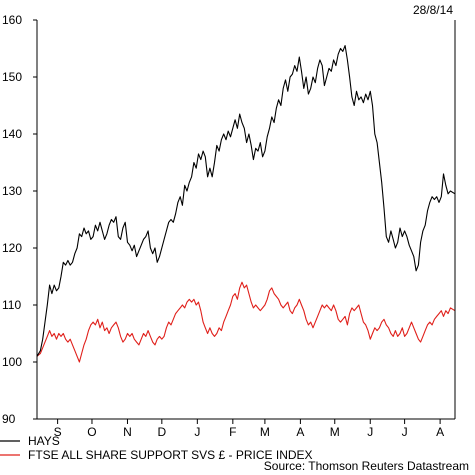 The height and width of the screenshot is (475, 475). I want to click on source-label: Source: Thomson Reuters Datastream, so click(366, 466).